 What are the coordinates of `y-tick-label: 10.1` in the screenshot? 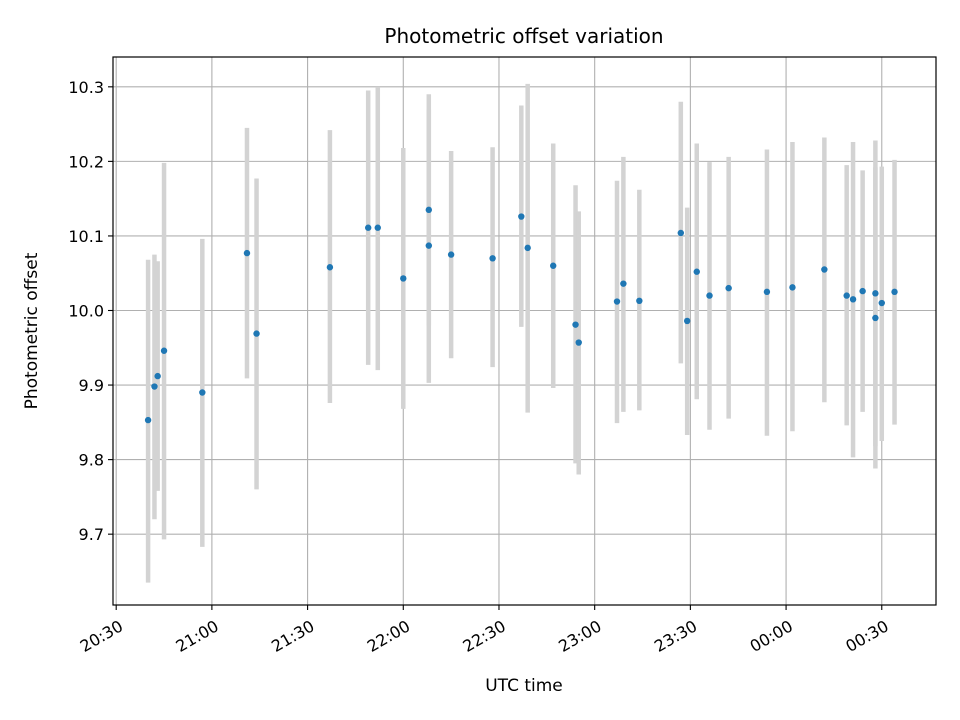 It's located at (86, 236).